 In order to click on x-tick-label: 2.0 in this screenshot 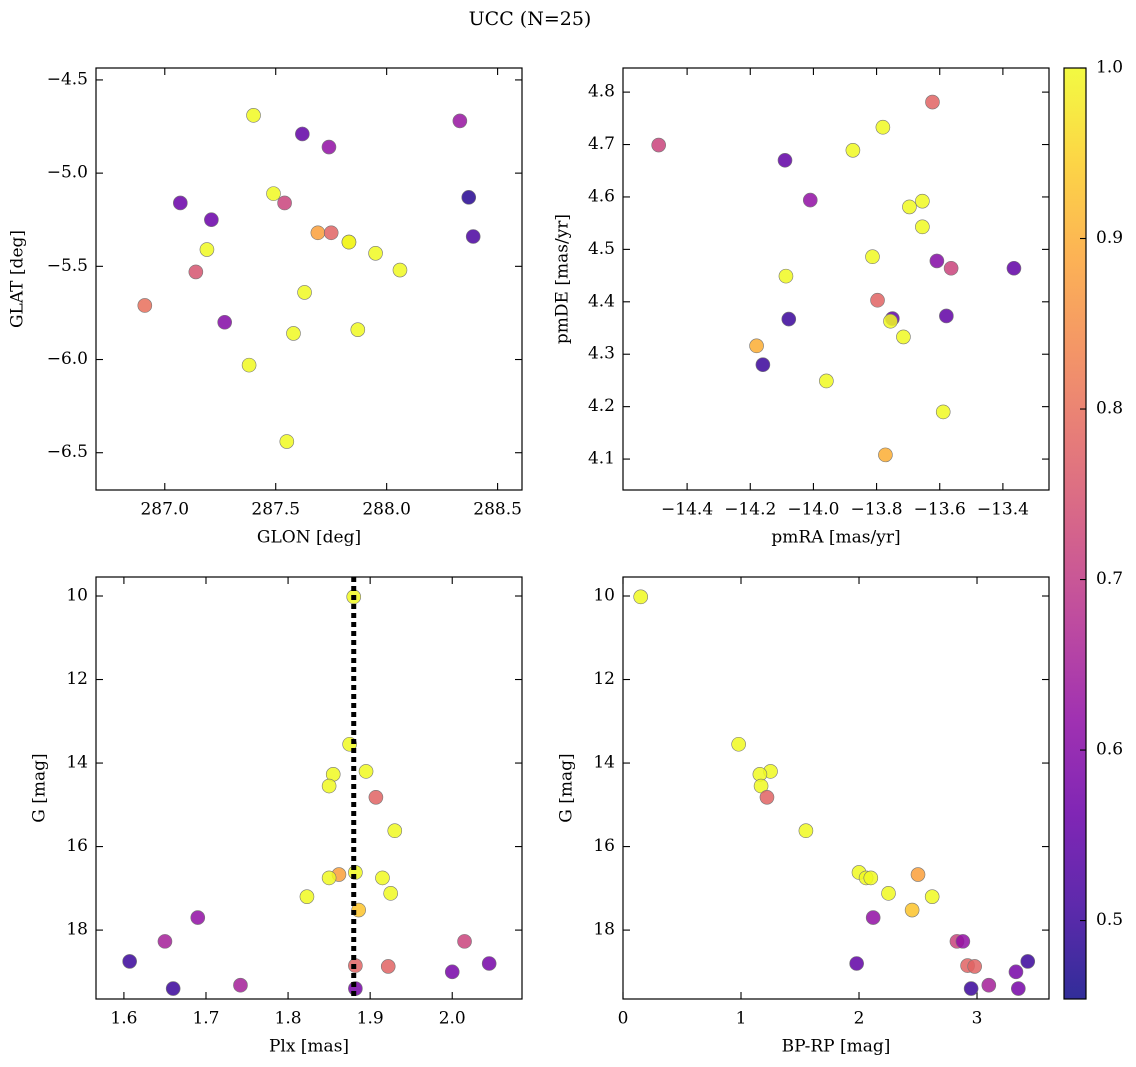, I will do `click(452, 1019)`.